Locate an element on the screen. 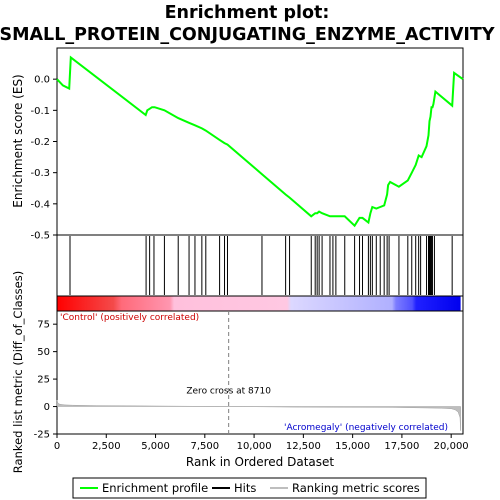 The width and height of the screenshot is (500, 500). hits-frame is located at coordinates (260, 265).